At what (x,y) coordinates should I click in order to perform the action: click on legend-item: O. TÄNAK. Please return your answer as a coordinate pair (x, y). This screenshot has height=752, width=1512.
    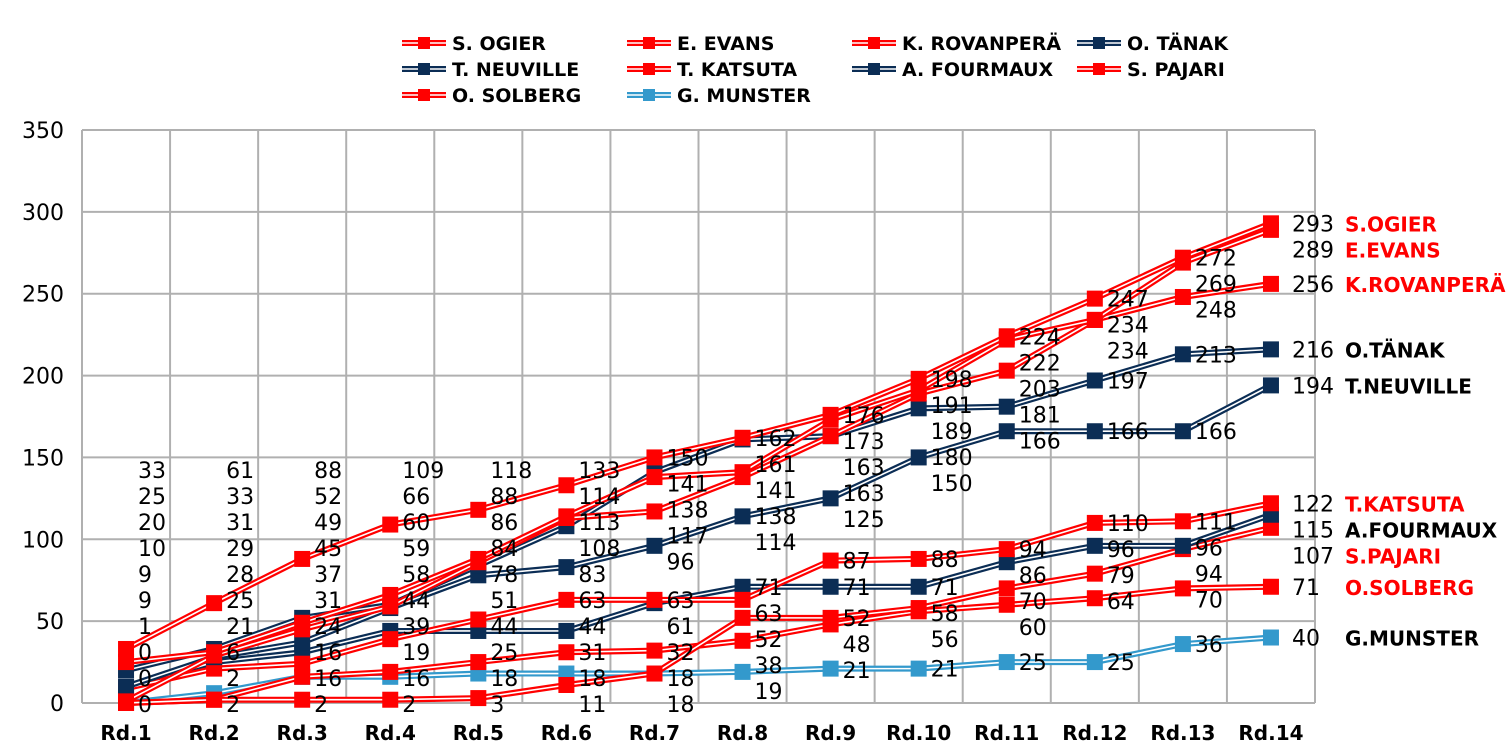
    Looking at the image, I should click on (1153, 43).